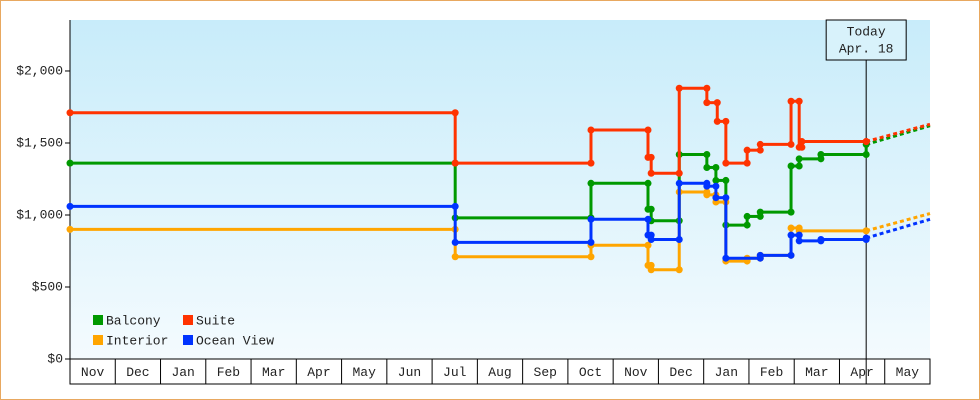 The image size is (980, 400). Describe the element at coordinates (866, 31) in the screenshot. I see `today-label: Today` at that location.